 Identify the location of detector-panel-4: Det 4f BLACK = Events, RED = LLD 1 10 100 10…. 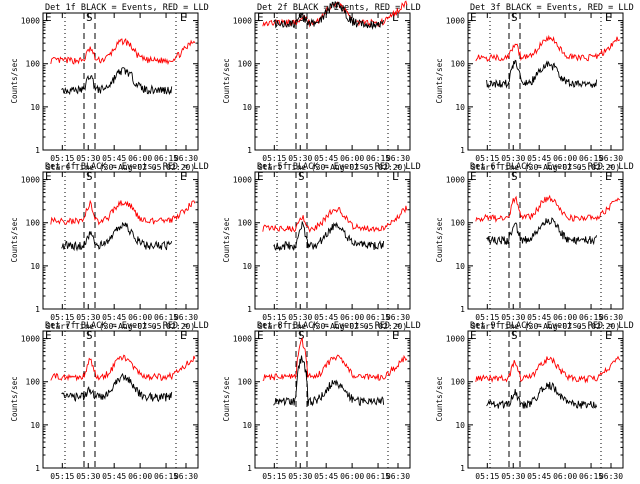
(109, 246).